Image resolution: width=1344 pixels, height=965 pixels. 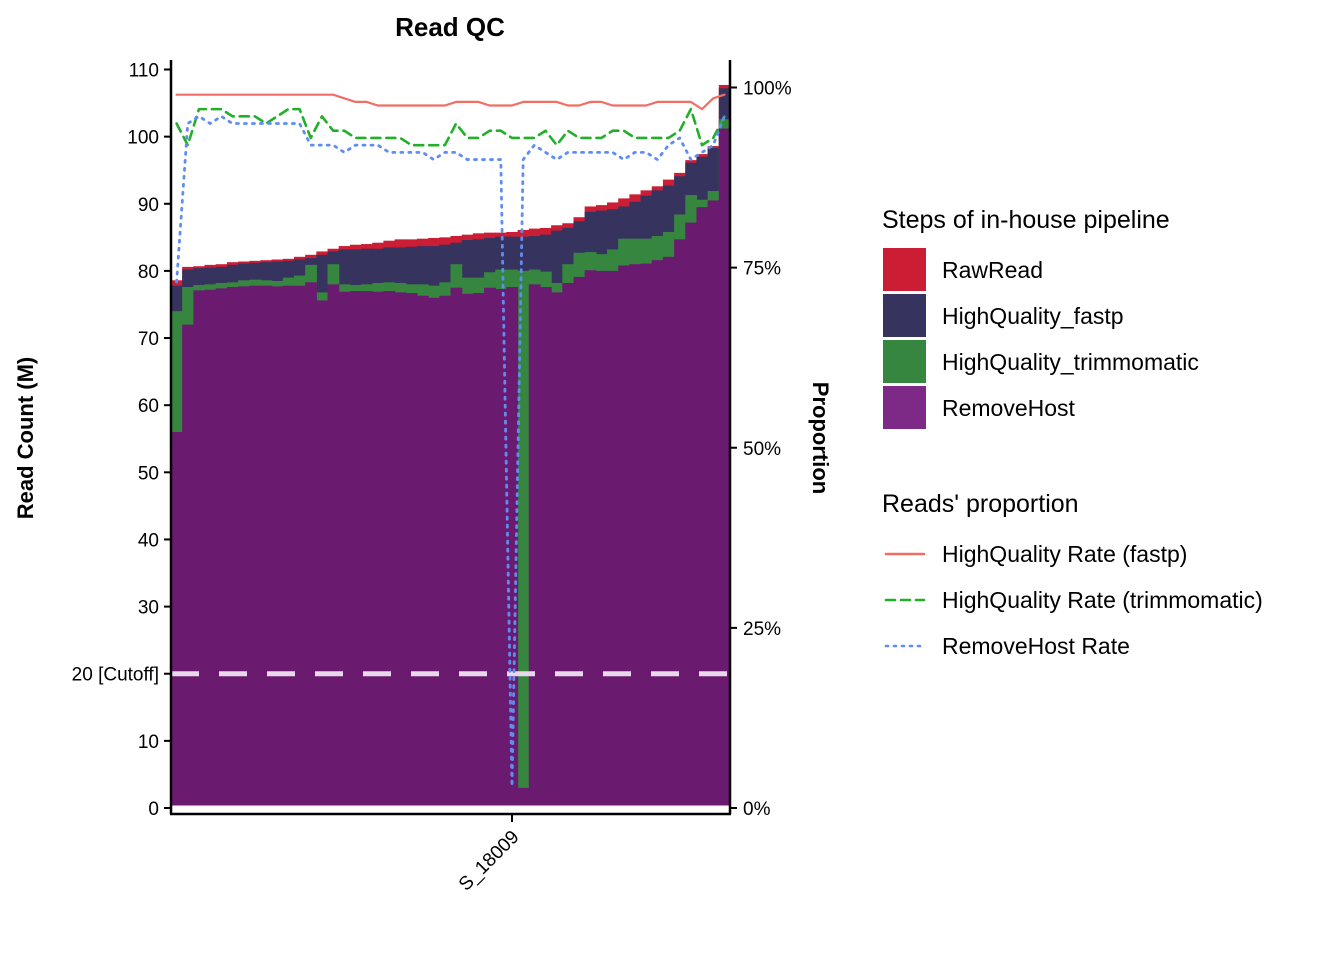 I want to click on y-tick-label: 100, so click(x=143, y=138).